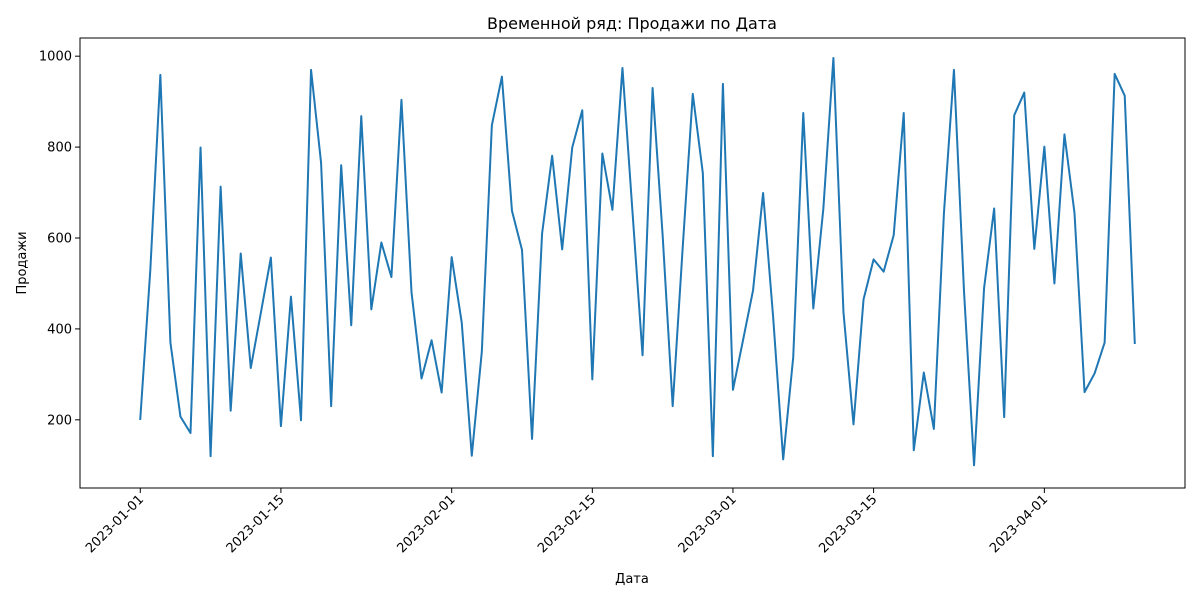  I want to click on y-tick-label: 200, so click(59, 420).